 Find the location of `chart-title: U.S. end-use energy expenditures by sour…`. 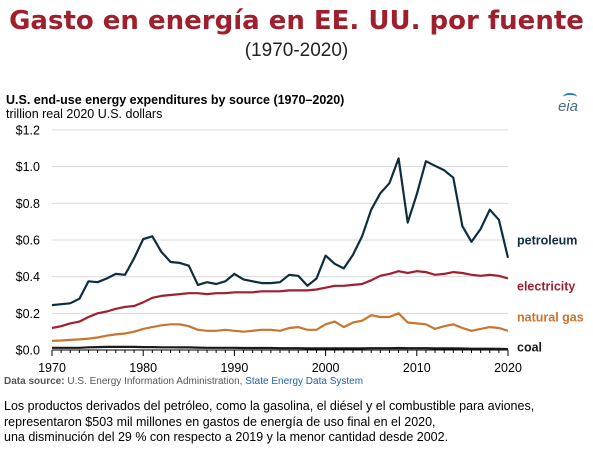

chart-title: U.S. end-use energy expenditures by sour… is located at coordinates (175, 100).